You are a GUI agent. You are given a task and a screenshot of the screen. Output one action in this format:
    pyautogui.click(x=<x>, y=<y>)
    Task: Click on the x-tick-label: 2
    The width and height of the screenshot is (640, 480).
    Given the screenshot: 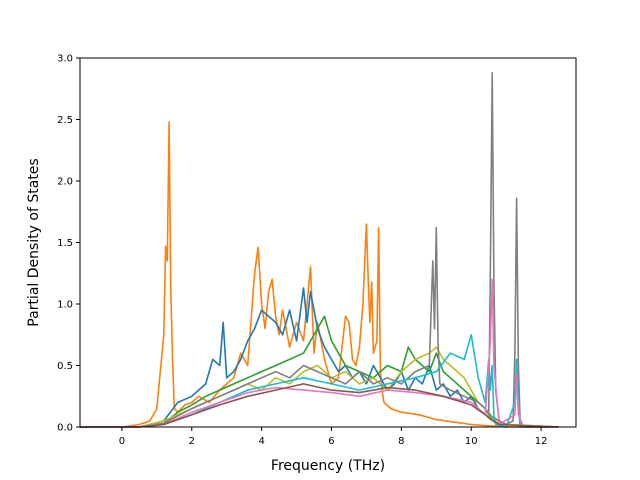 What is the action you would take?
    pyautogui.click(x=192, y=441)
    